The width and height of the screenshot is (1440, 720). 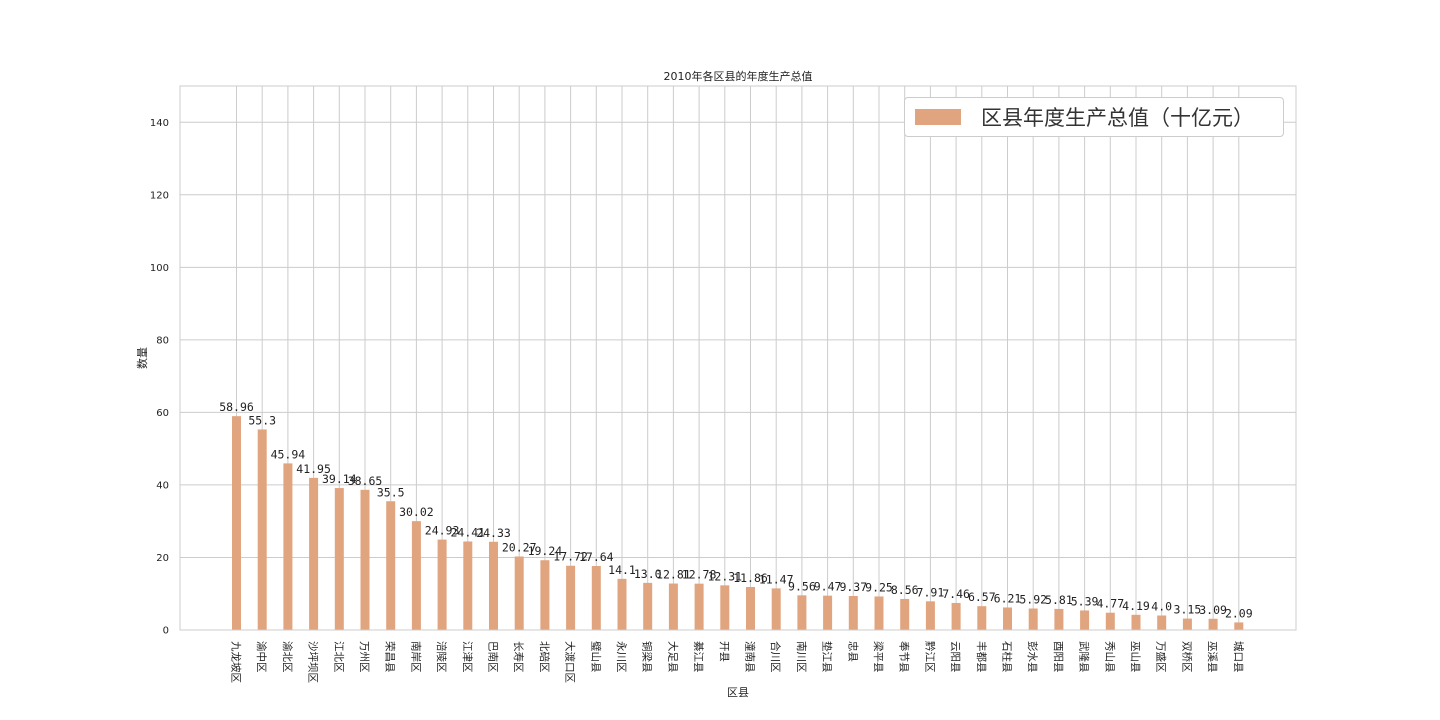 I want to click on x-tick-label: 长寿区, so click(x=518, y=657).